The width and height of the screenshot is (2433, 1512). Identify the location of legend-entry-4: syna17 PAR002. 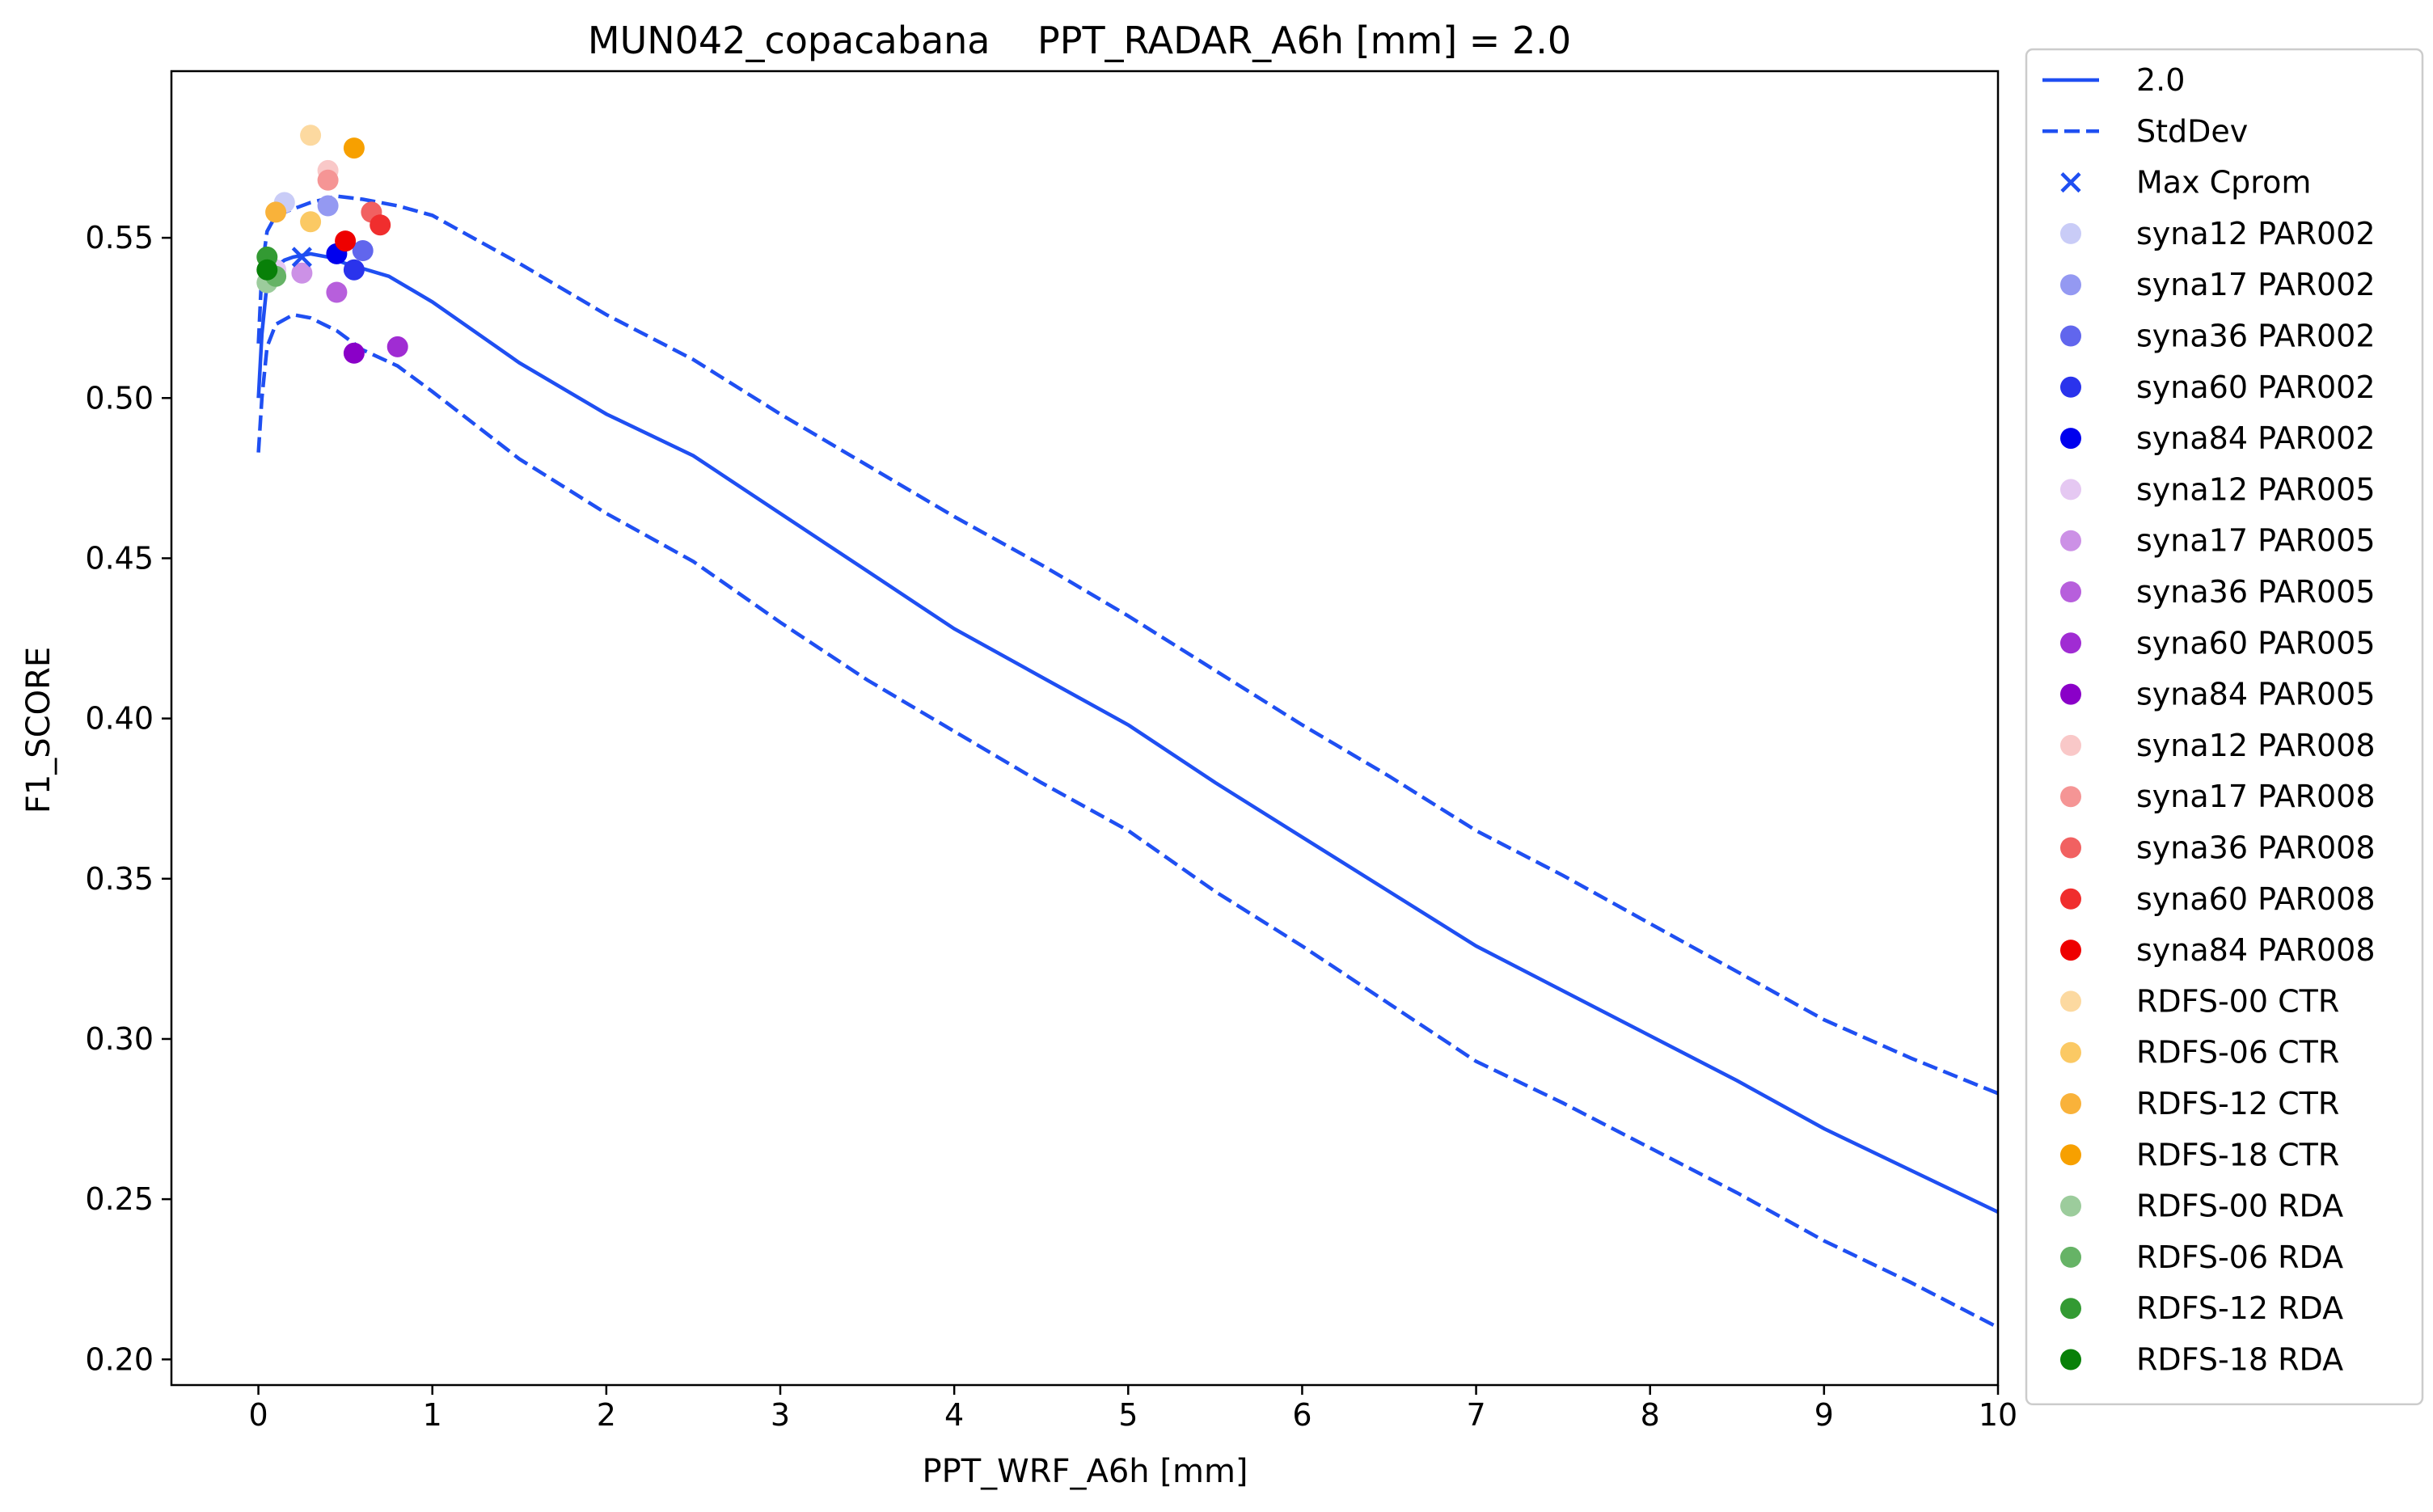
(2218, 284).